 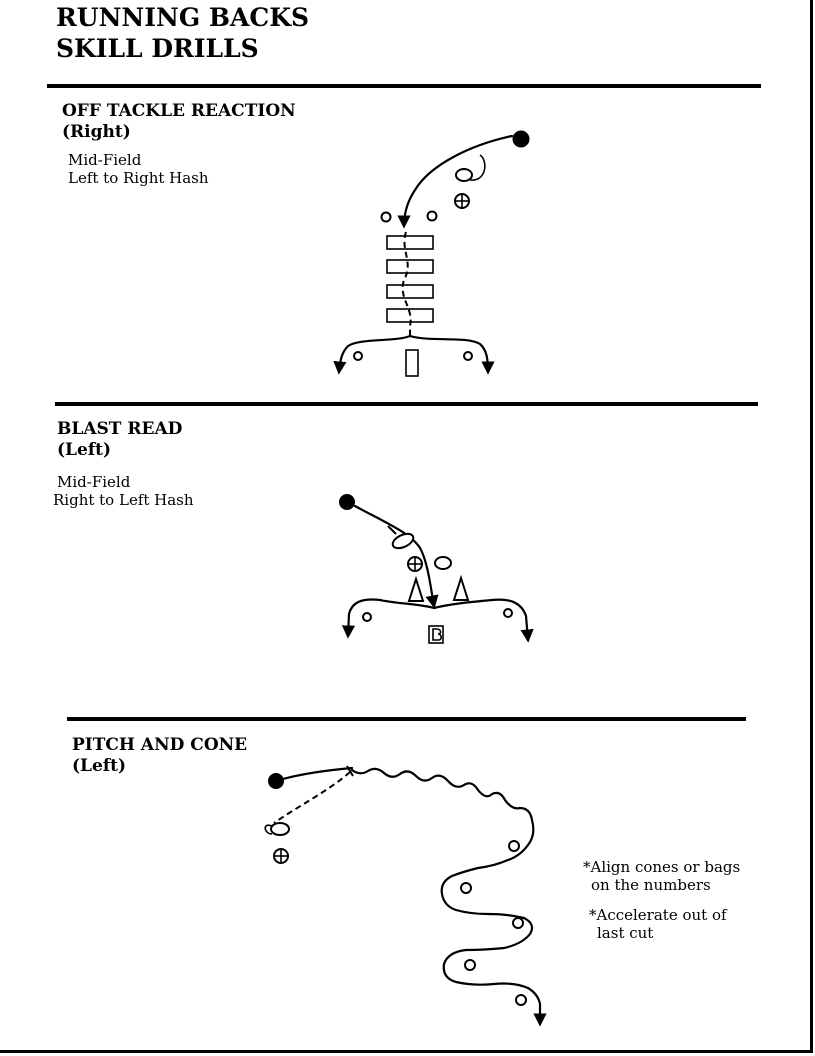 I want to click on qb-loop, so click(x=268, y=829).